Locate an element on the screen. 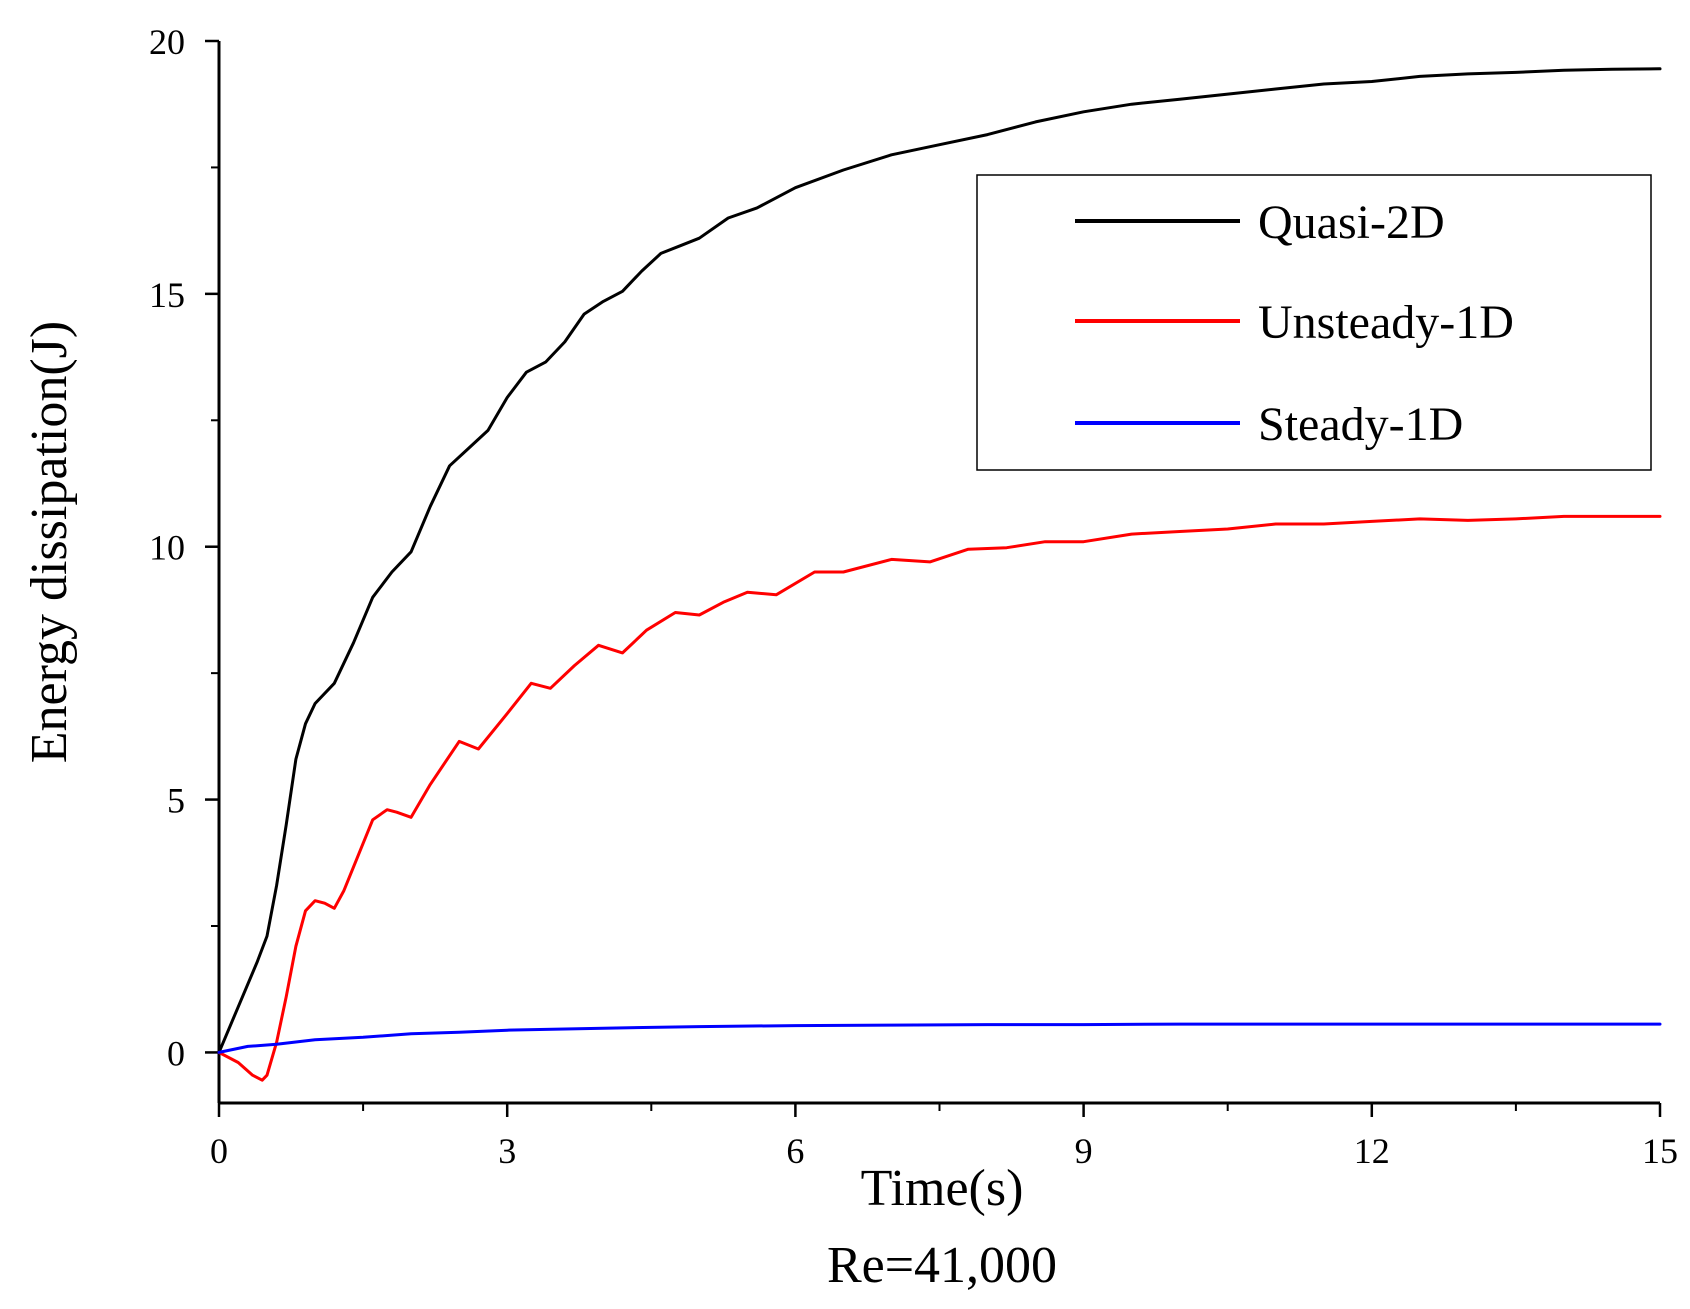  x-tick-label: 9 is located at coordinates (1084, 1151).